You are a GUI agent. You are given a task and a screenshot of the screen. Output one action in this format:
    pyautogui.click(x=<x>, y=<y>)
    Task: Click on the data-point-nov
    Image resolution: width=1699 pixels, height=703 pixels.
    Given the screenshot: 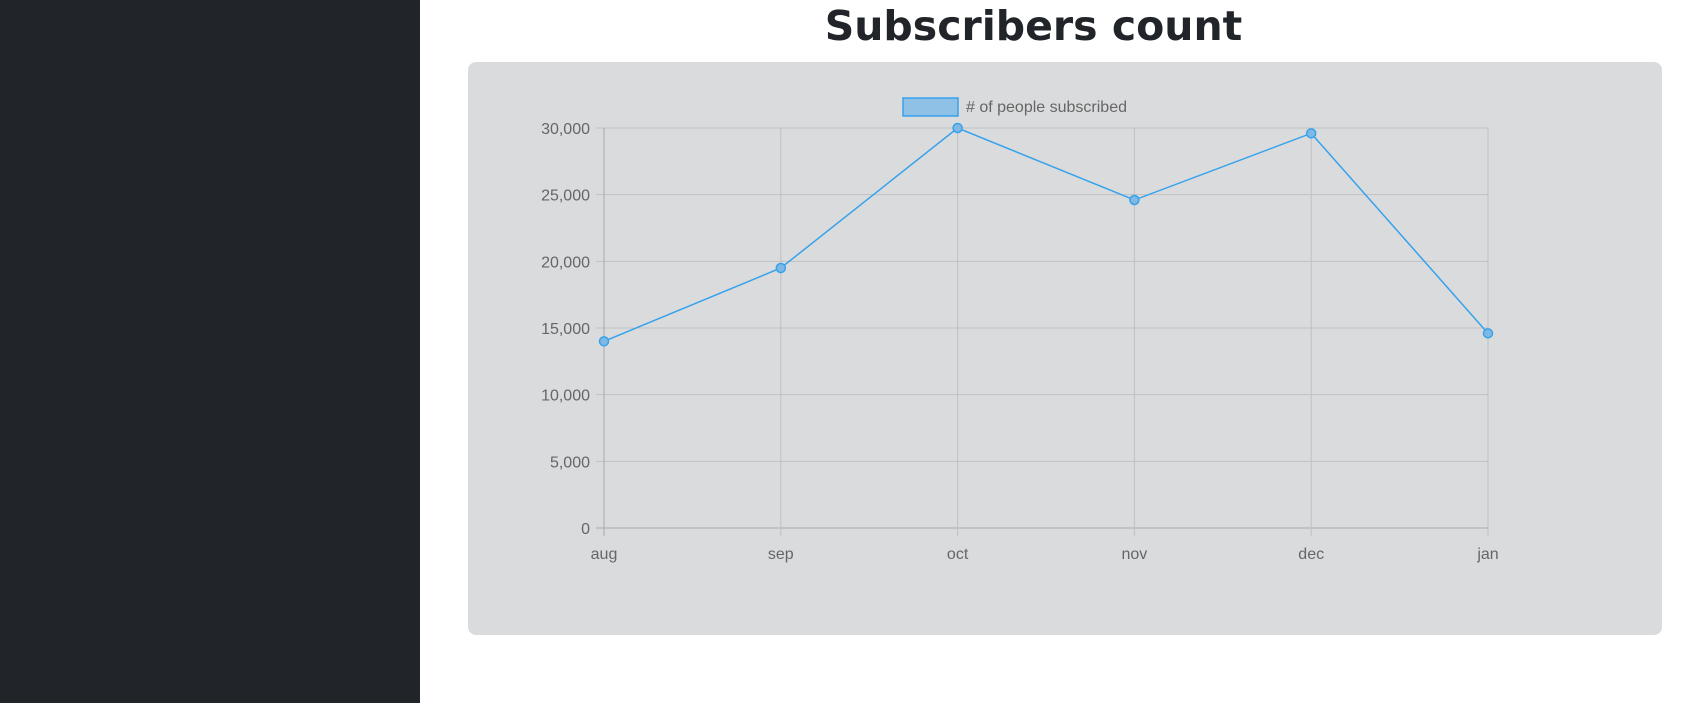 What is the action you would take?
    pyautogui.click(x=1134, y=200)
    